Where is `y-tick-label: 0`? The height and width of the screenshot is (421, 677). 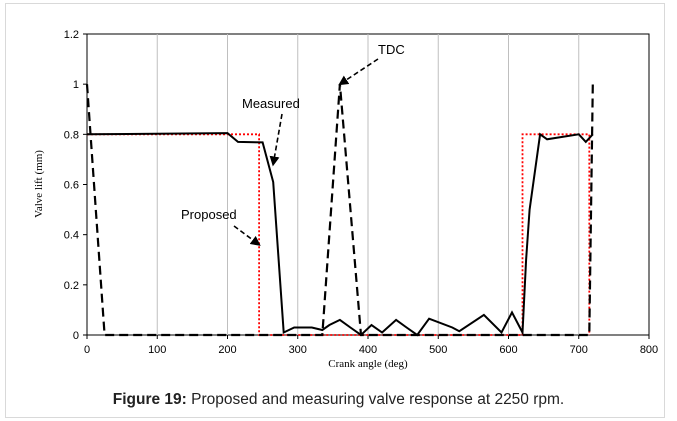
y-tick-label: 0 is located at coordinates (76, 336).